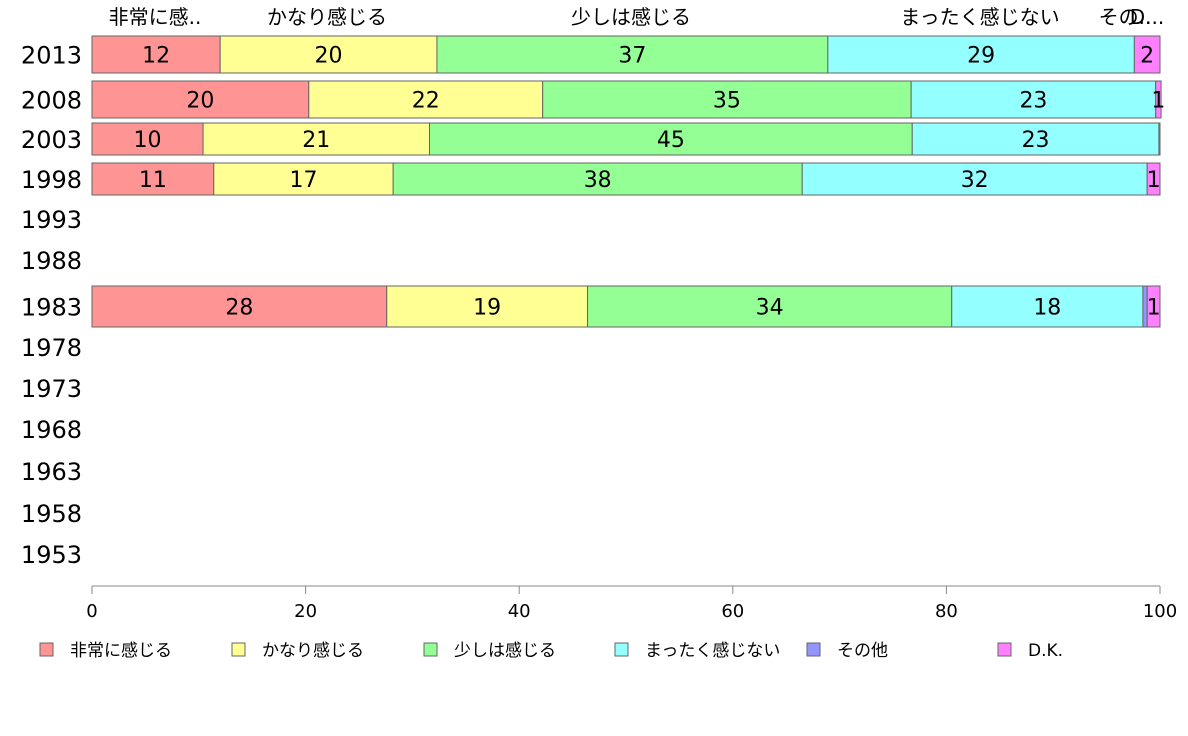  I want to click on data-label: 19, so click(487, 308).